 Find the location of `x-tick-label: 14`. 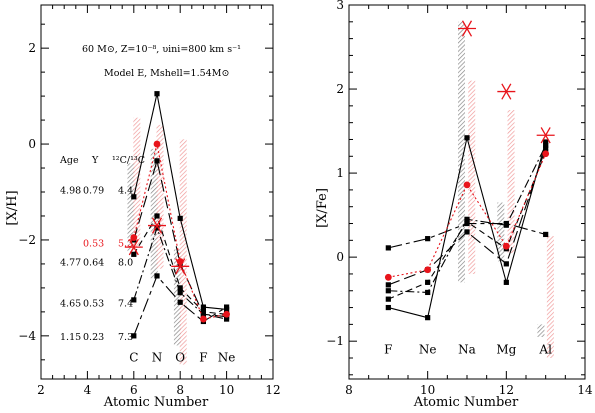

x-tick-label: 14 is located at coordinates (585, 390).